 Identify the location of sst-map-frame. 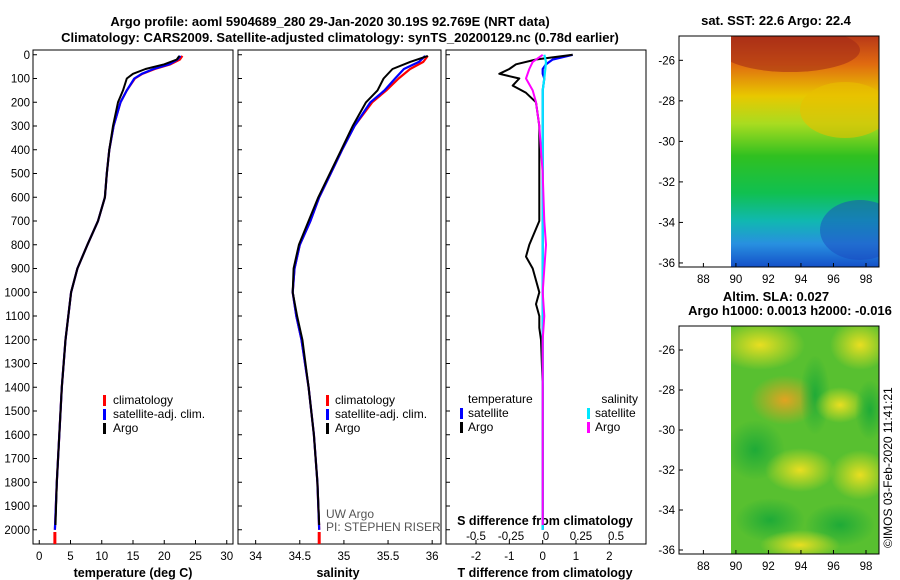
(779, 151).